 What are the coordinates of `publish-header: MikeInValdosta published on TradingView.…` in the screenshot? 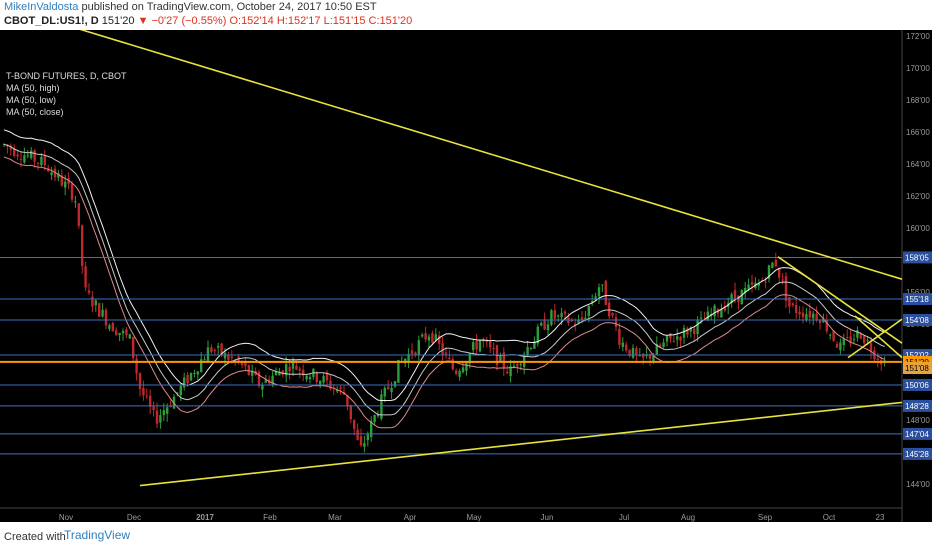 It's located at (466, 15).